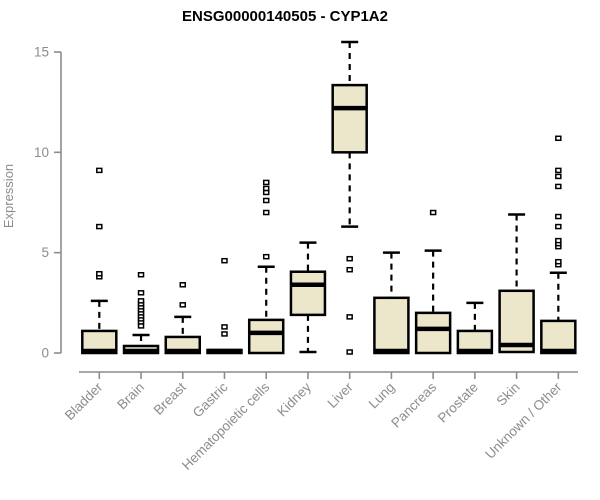 The height and width of the screenshot is (500, 600). Describe the element at coordinates (349, 197) in the screenshot. I see `box-group-liver` at that location.